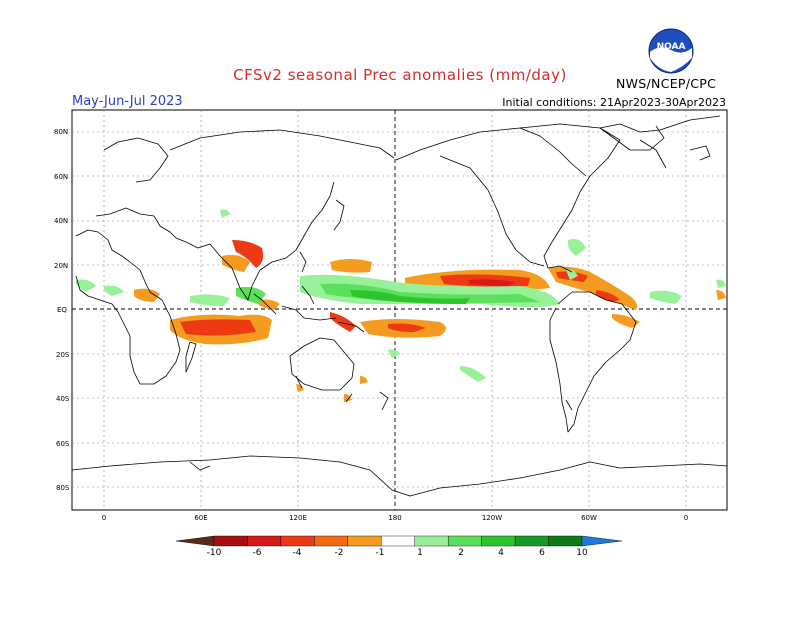  Describe the element at coordinates (492, 518) in the screenshot. I see `lon-label: 120W` at that location.